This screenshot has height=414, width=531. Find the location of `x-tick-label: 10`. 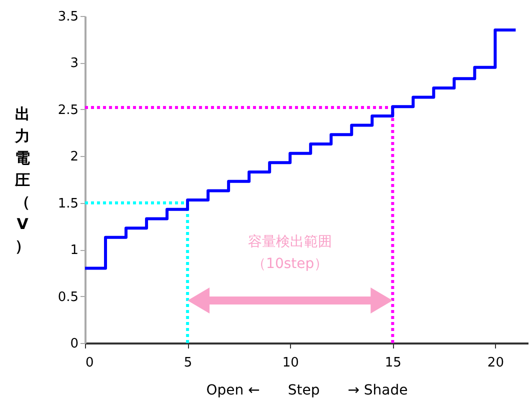

x-tick-label: 10 is located at coordinates (290, 363).